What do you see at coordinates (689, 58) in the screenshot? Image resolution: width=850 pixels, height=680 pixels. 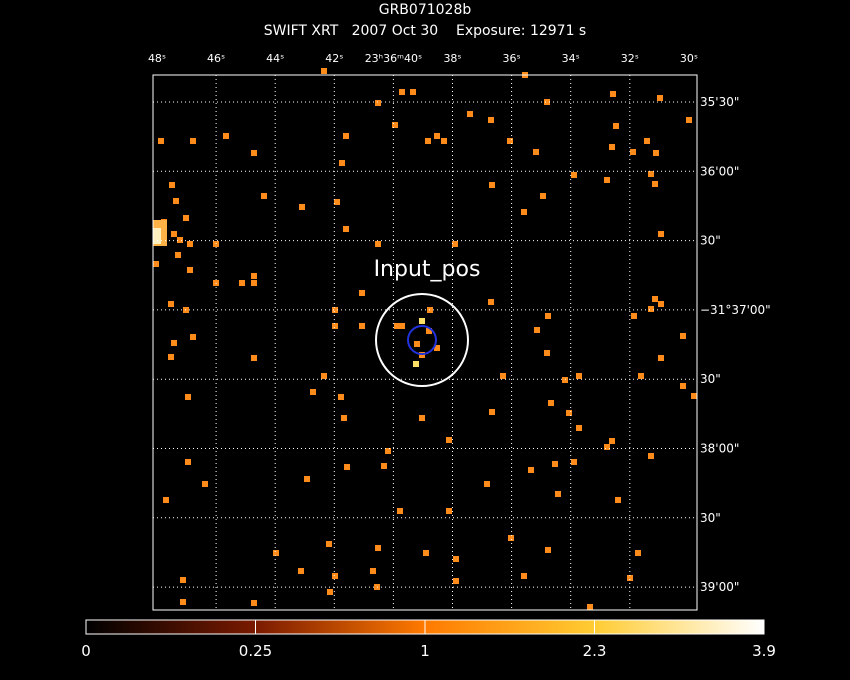 I see `ra-label: 30ˢ` at bounding box center [689, 58].